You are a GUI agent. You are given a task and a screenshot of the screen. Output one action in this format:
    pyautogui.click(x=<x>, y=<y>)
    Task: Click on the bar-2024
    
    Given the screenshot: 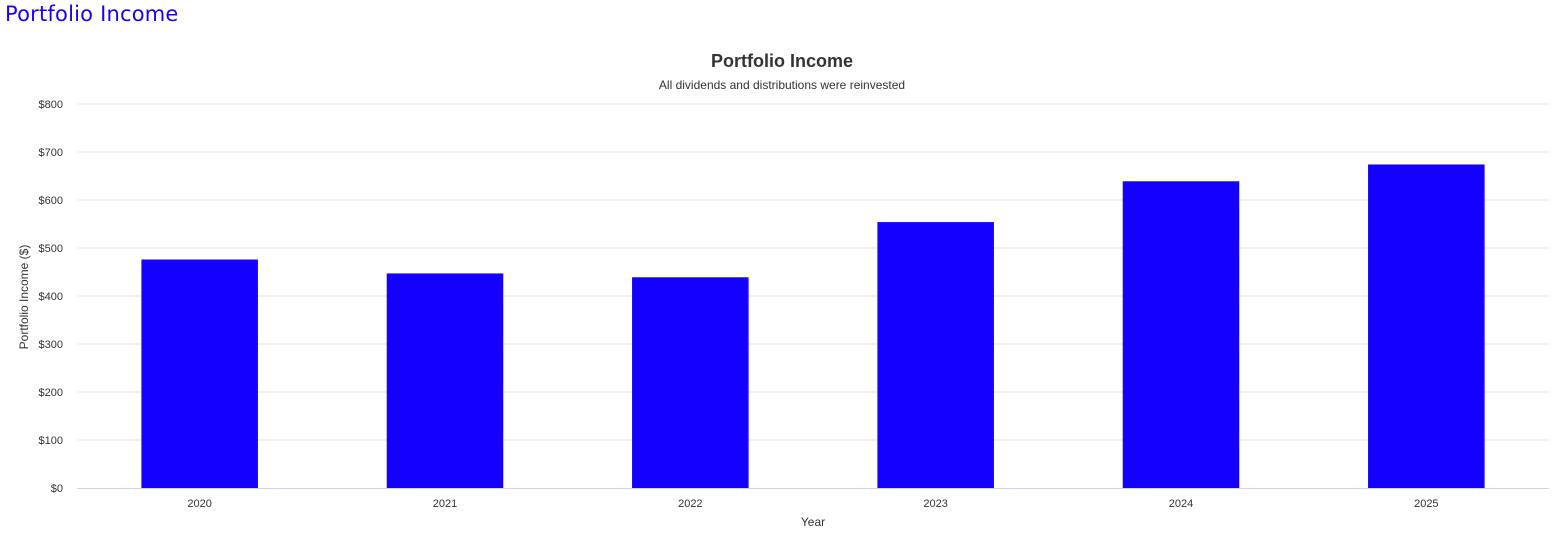 What is the action you would take?
    pyautogui.click(x=1181, y=334)
    